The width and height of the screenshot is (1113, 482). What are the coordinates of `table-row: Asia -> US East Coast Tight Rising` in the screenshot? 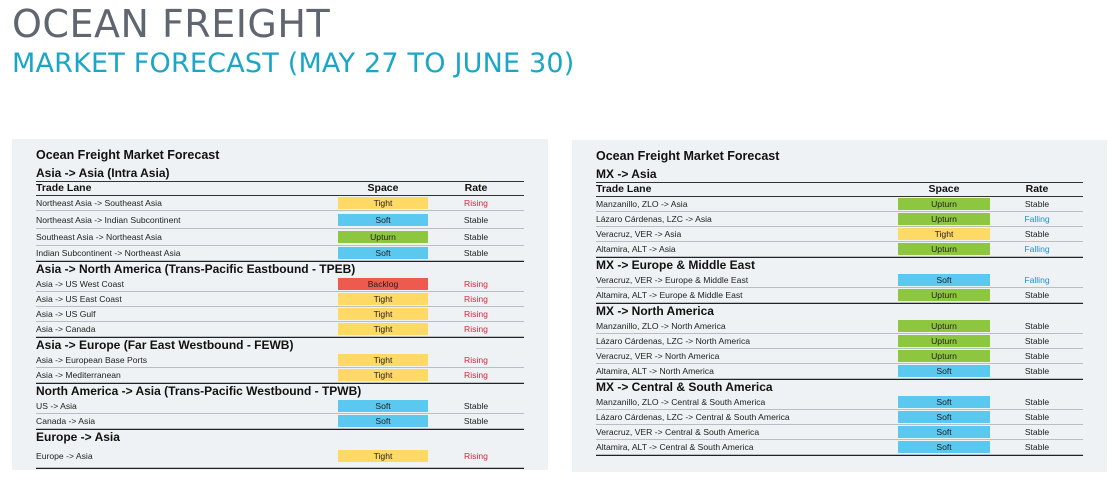 It's located at (280, 299).